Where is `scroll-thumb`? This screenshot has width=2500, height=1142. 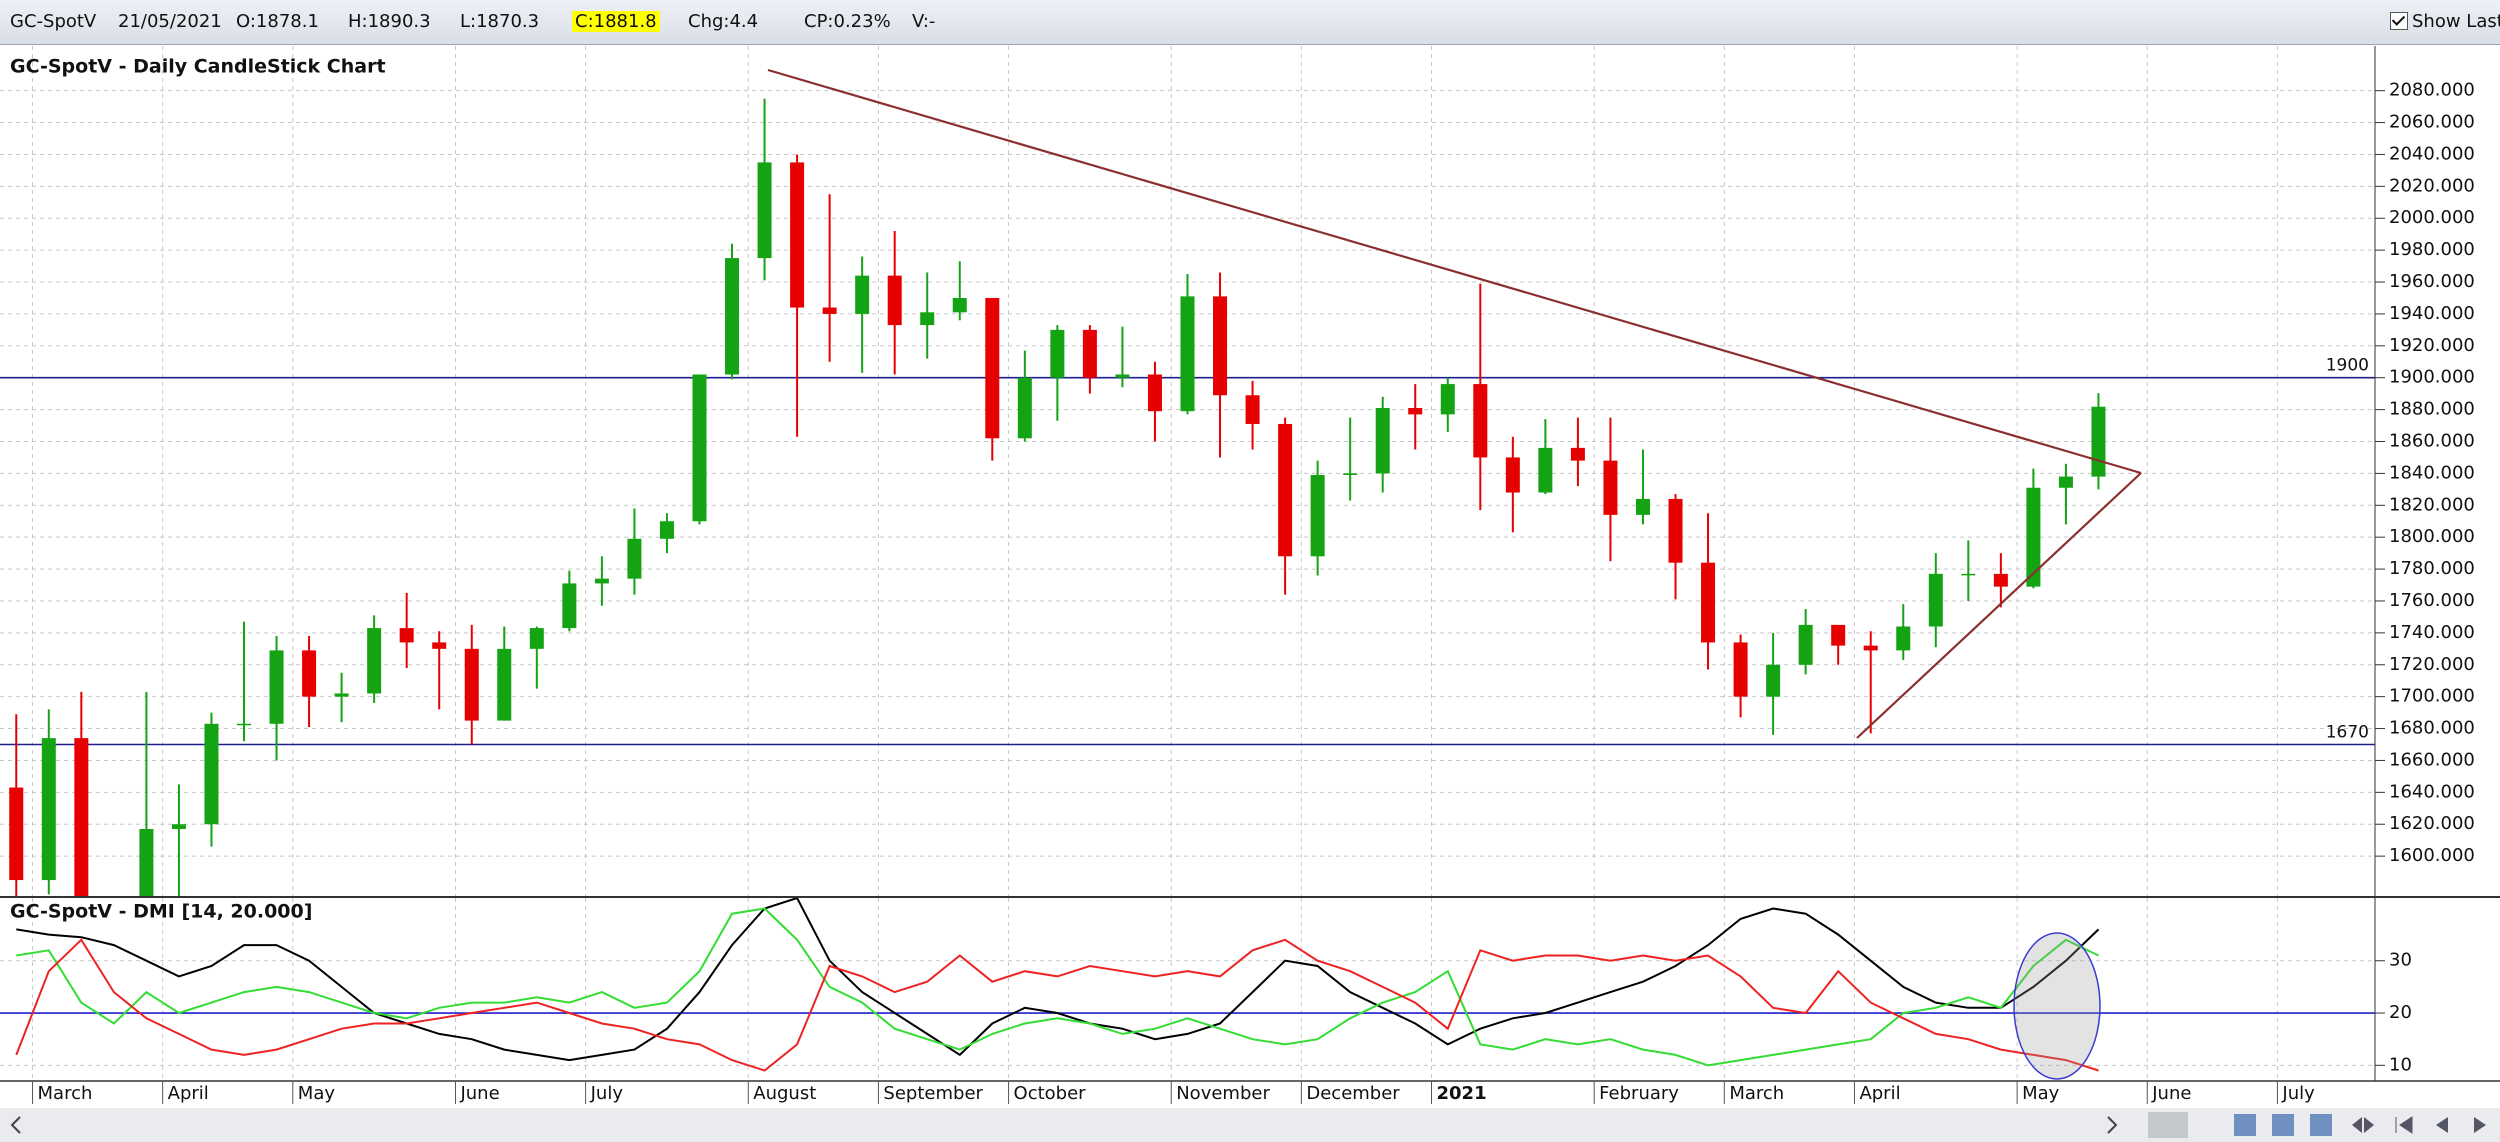 scroll-thumb is located at coordinates (2168, 1125).